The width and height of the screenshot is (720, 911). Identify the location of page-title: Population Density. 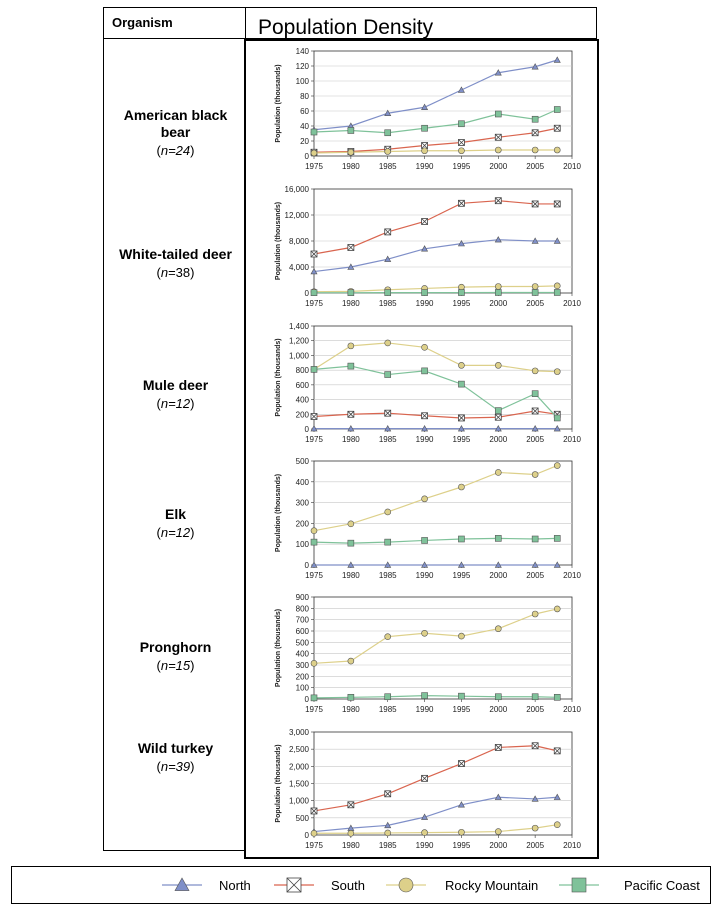
(346, 27).